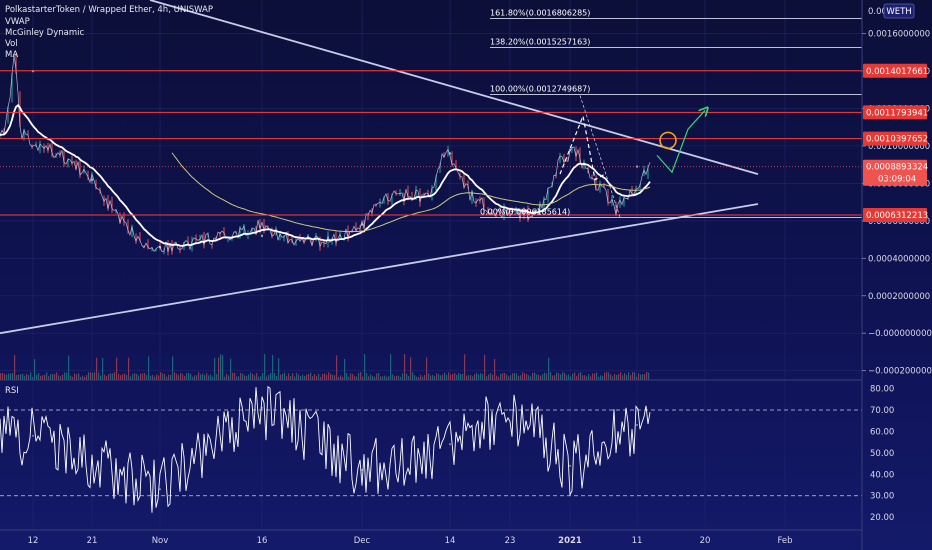 Image resolution: width=932 pixels, height=550 pixels. I want to click on level-price-label: 0.0011793941, so click(897, 113).